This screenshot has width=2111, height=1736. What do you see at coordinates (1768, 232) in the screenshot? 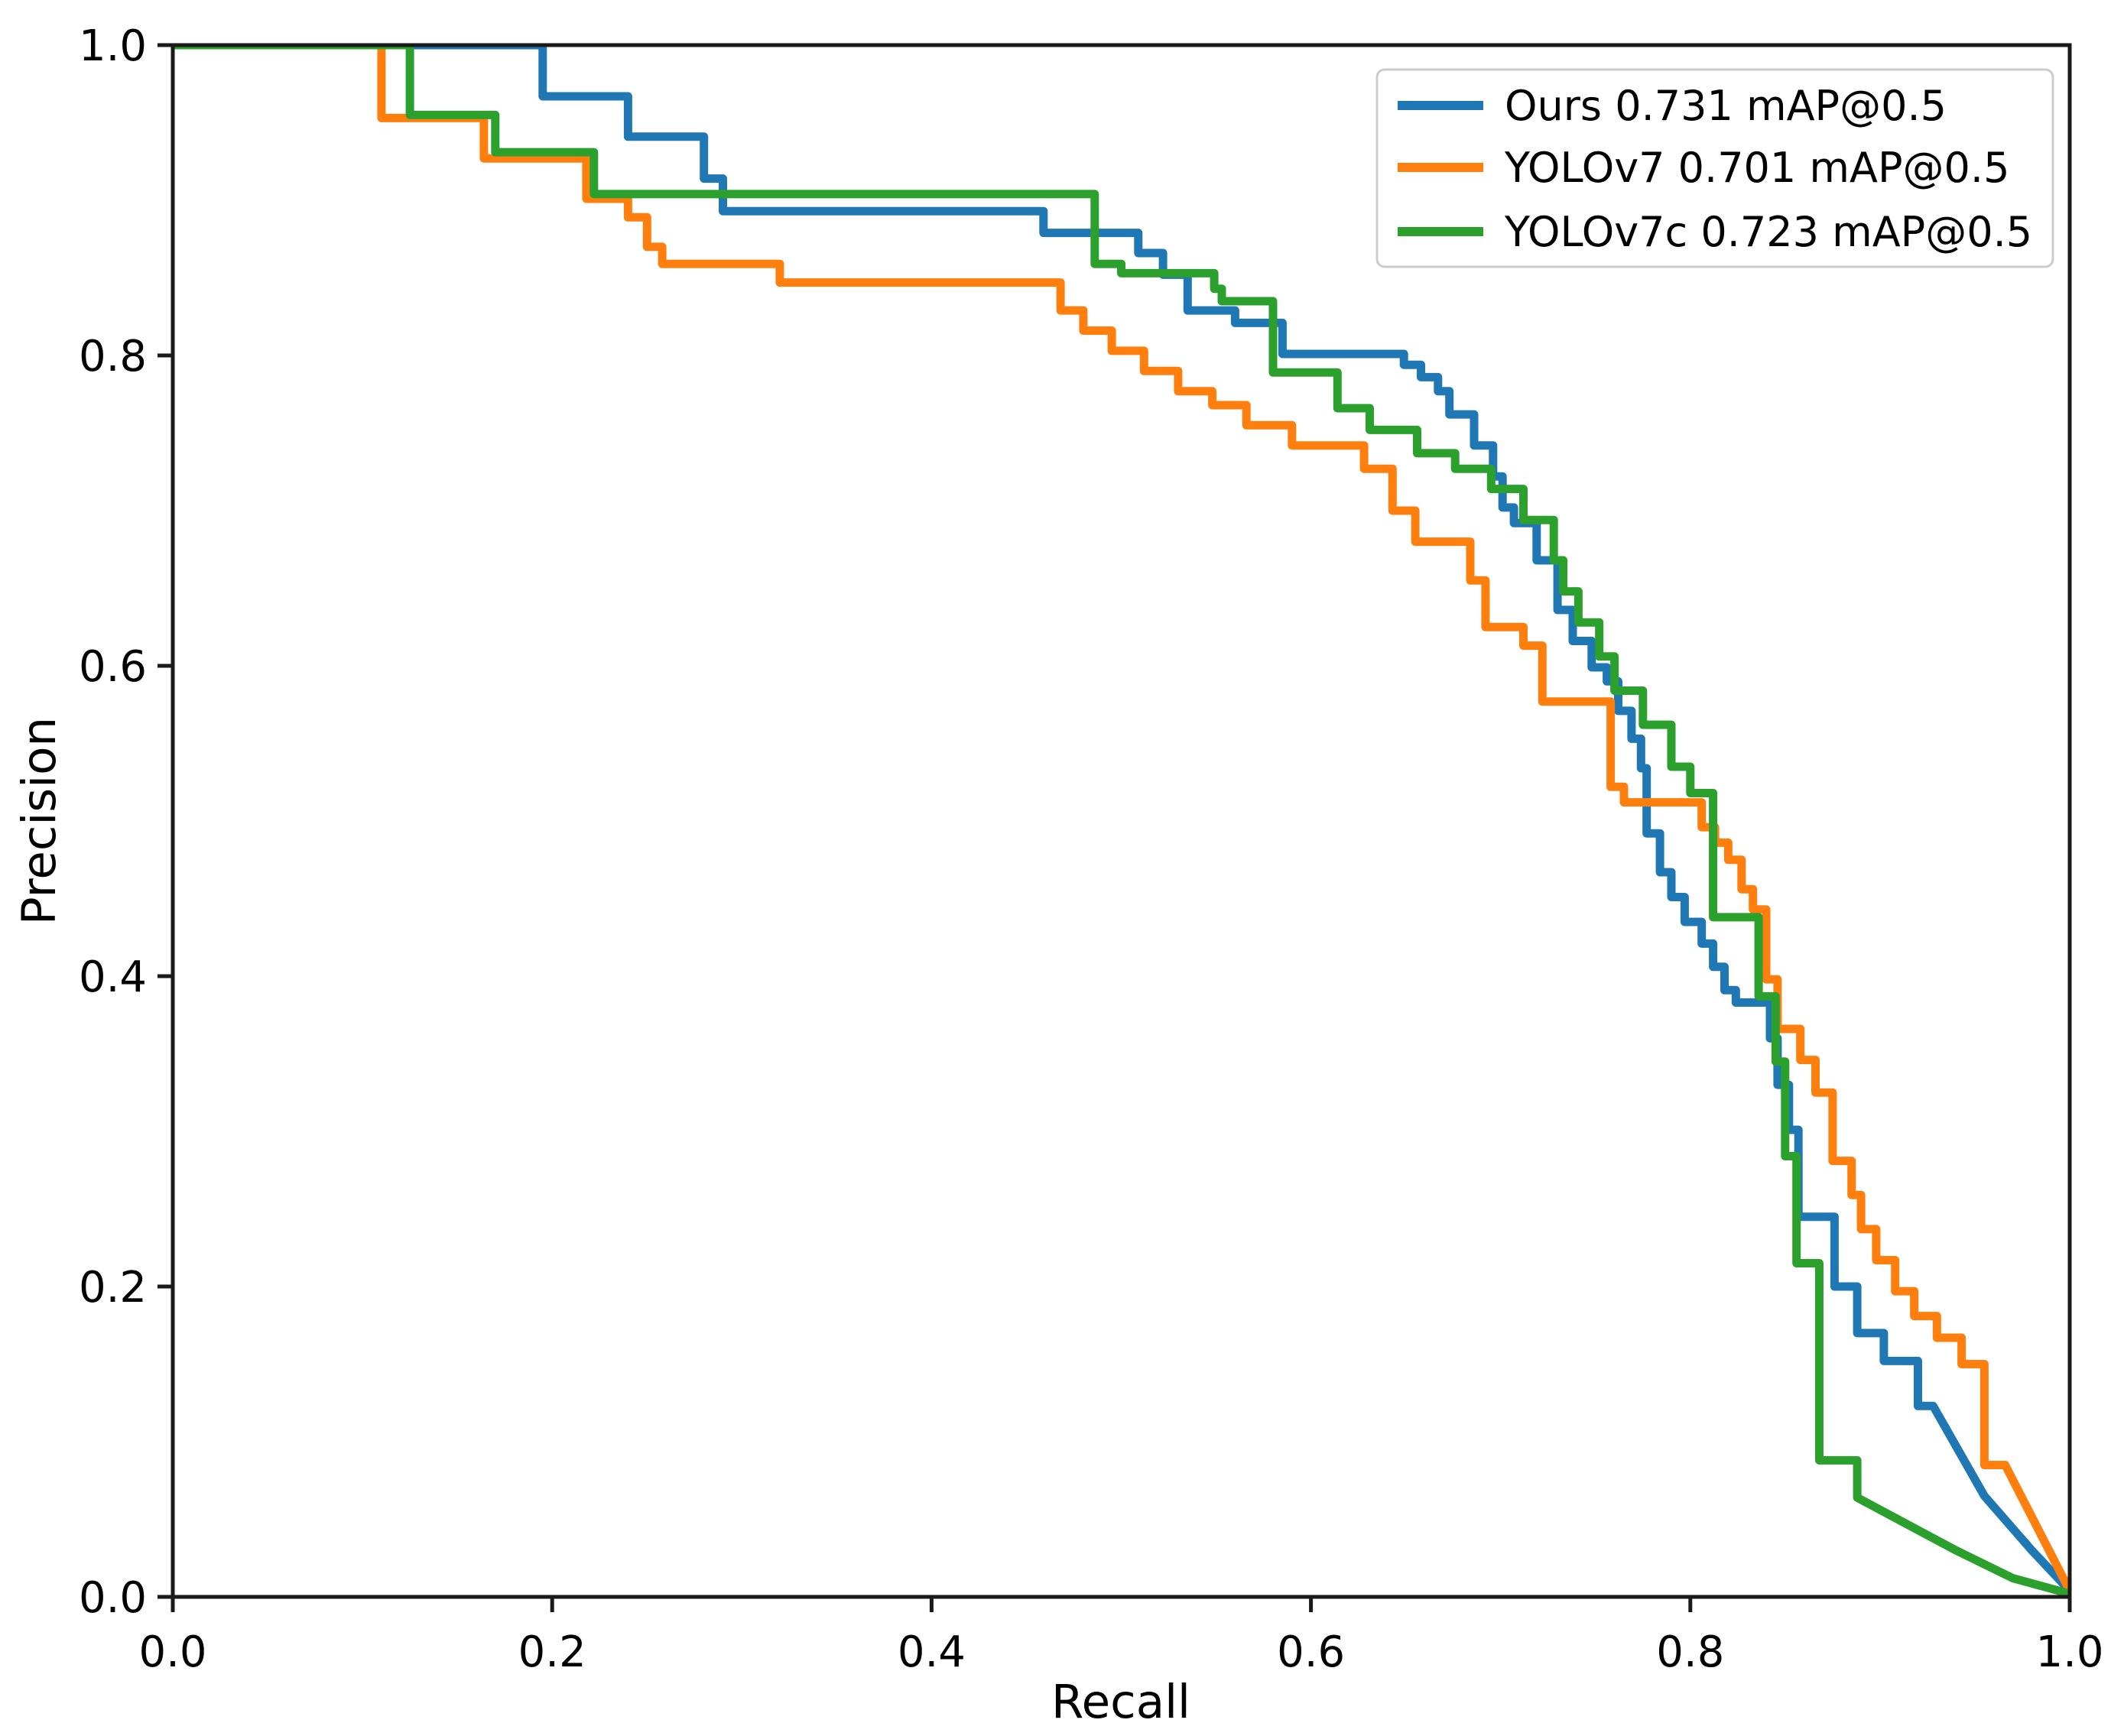
I see `legend-label-2: YOLOv7c 0.723 mAP@0.5` at bounding box center [1768, 232].